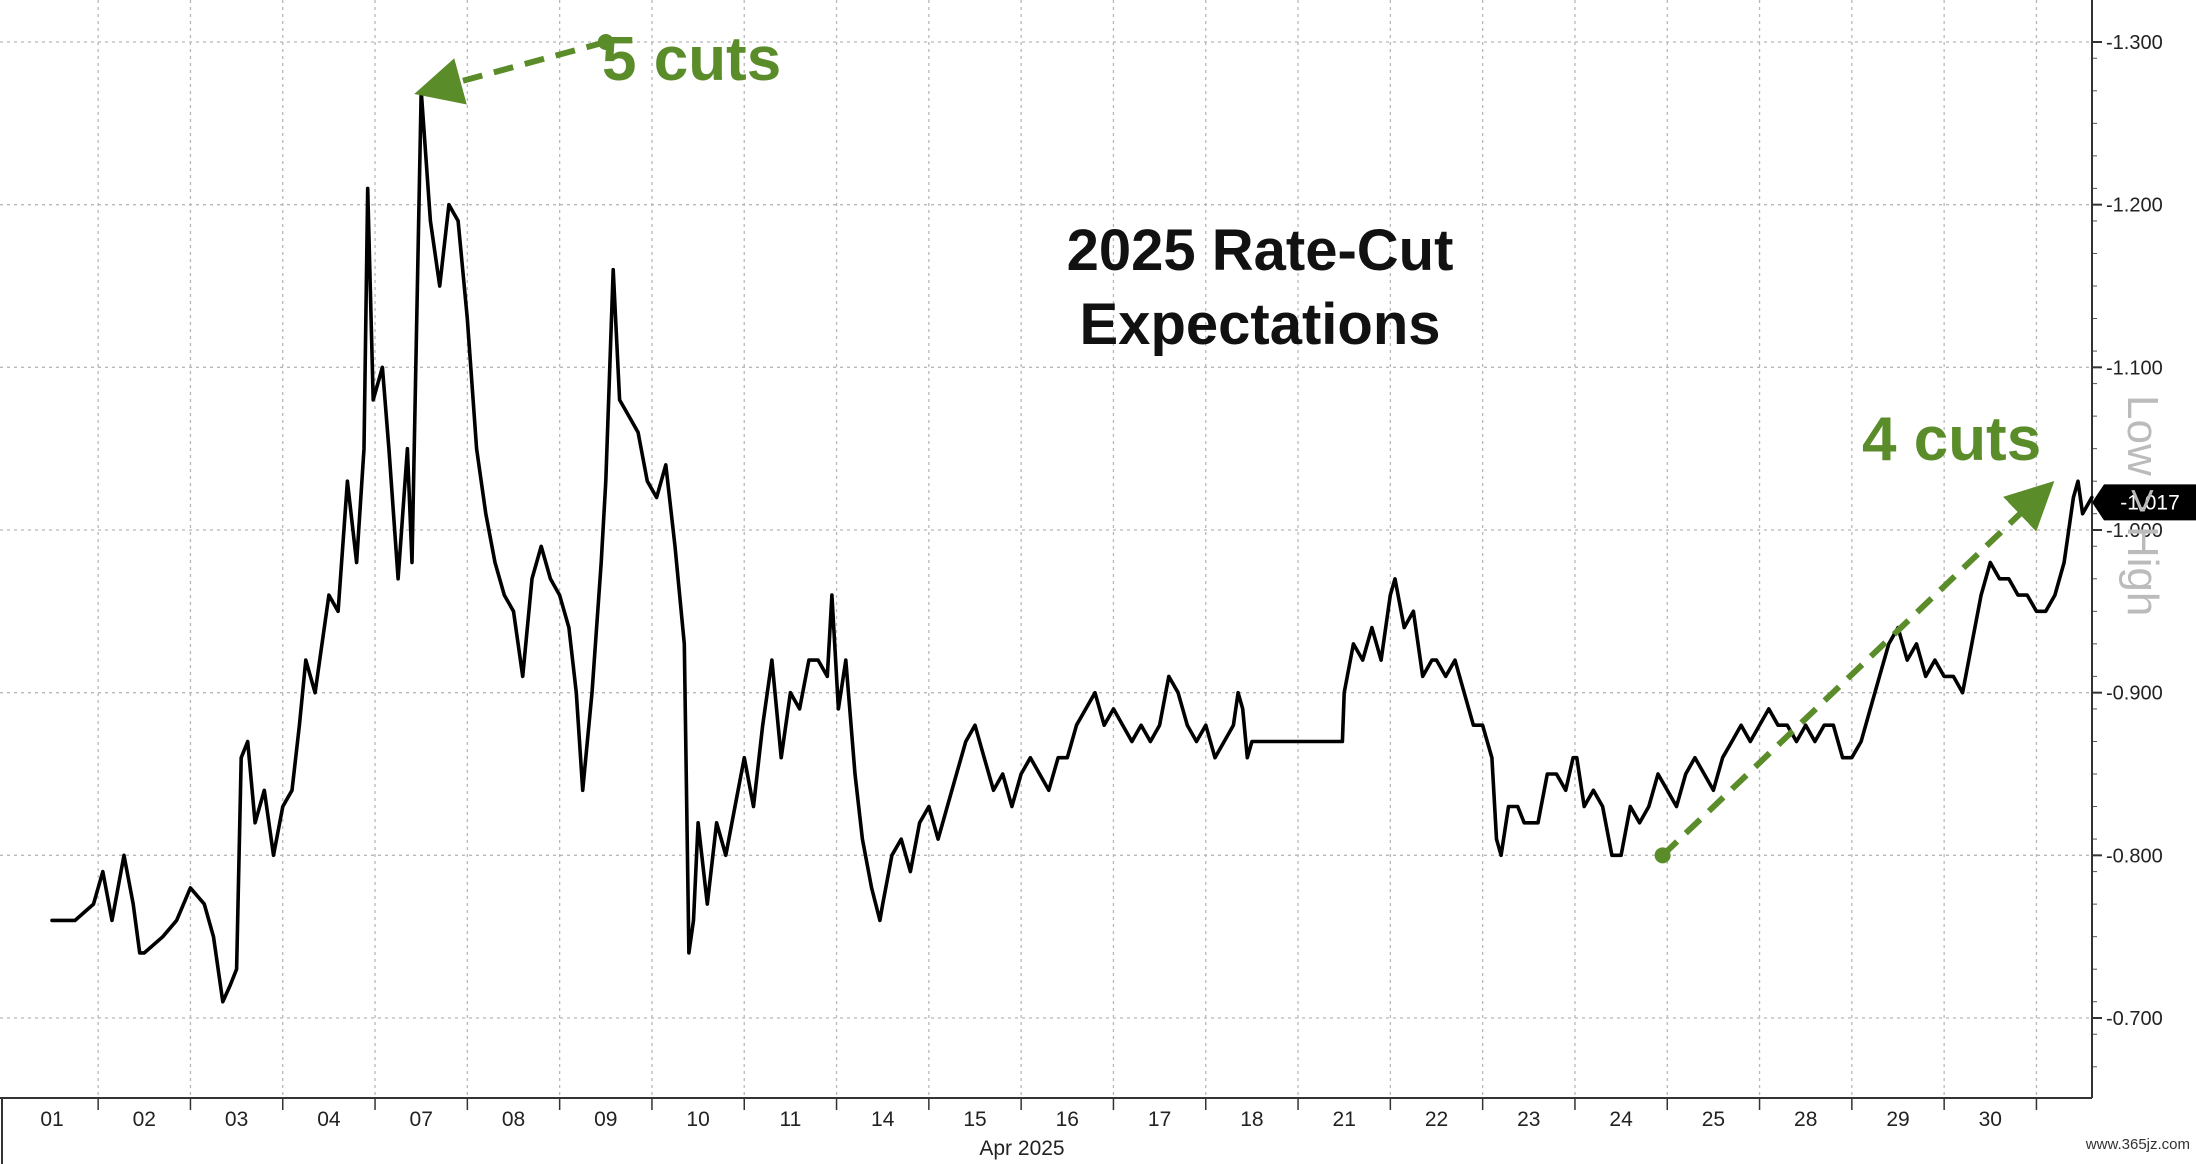  Describe the element at coordinates (329, 1119) in the screenshot. I see `x-tick-label: 04` at that location.